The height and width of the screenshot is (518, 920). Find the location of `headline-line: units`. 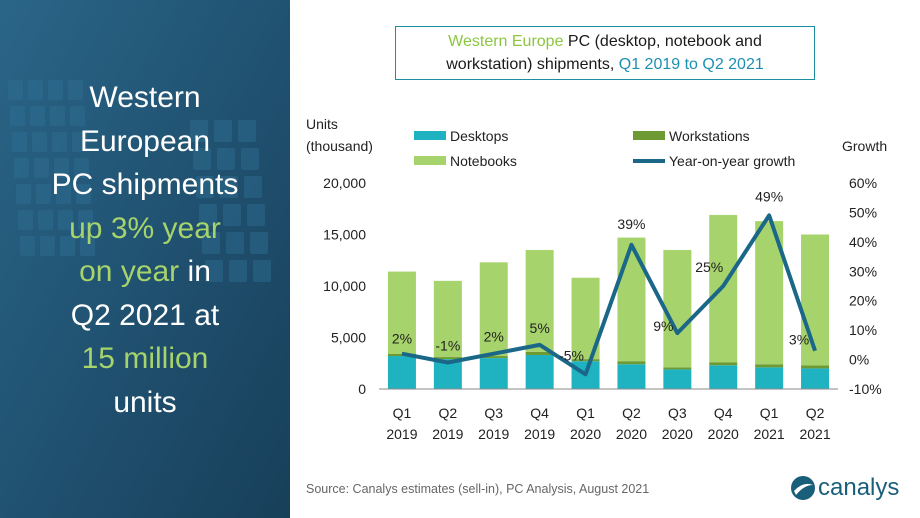

headline-line: units is located at coordinates (145, 402).